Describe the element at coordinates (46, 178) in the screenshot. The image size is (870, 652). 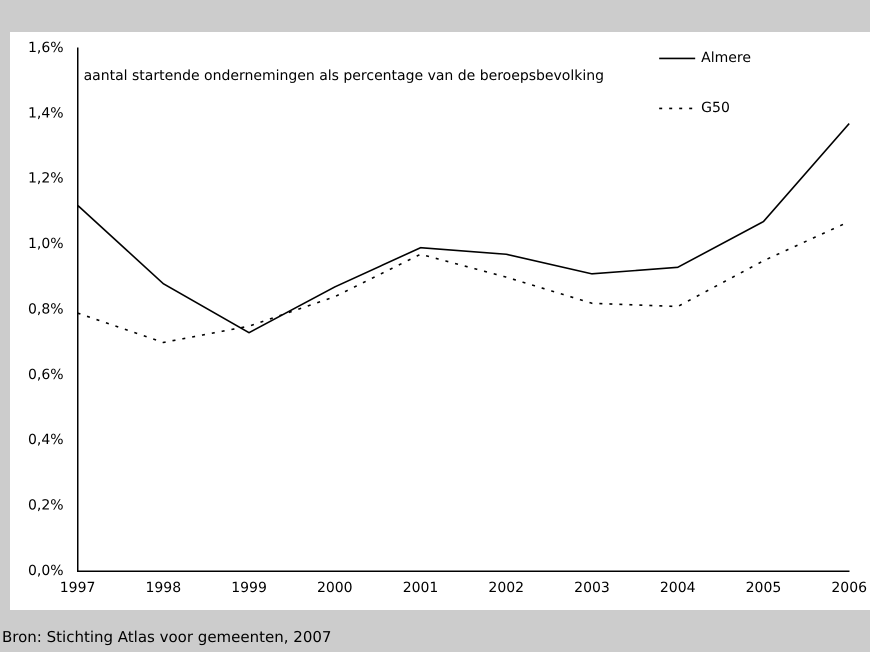
I see `y-tick-label: 1,2%` at that location.